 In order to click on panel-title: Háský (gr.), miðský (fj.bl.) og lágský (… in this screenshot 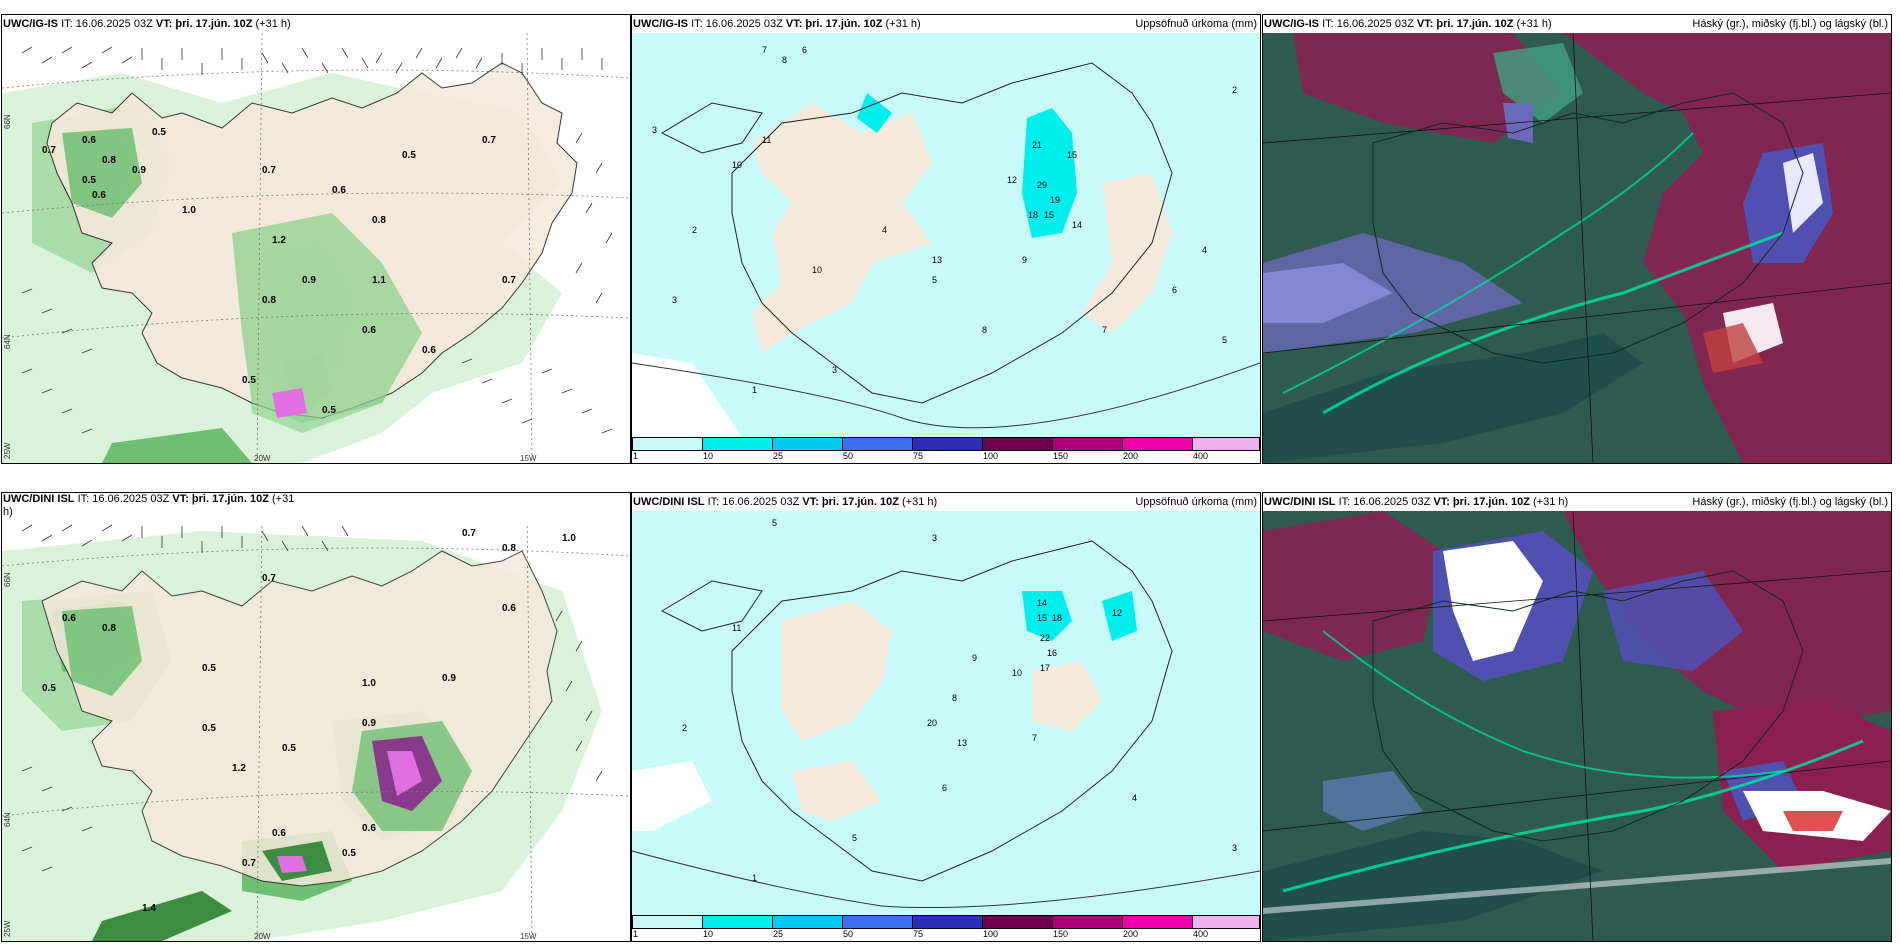, I will do `click(1790, 24)`.